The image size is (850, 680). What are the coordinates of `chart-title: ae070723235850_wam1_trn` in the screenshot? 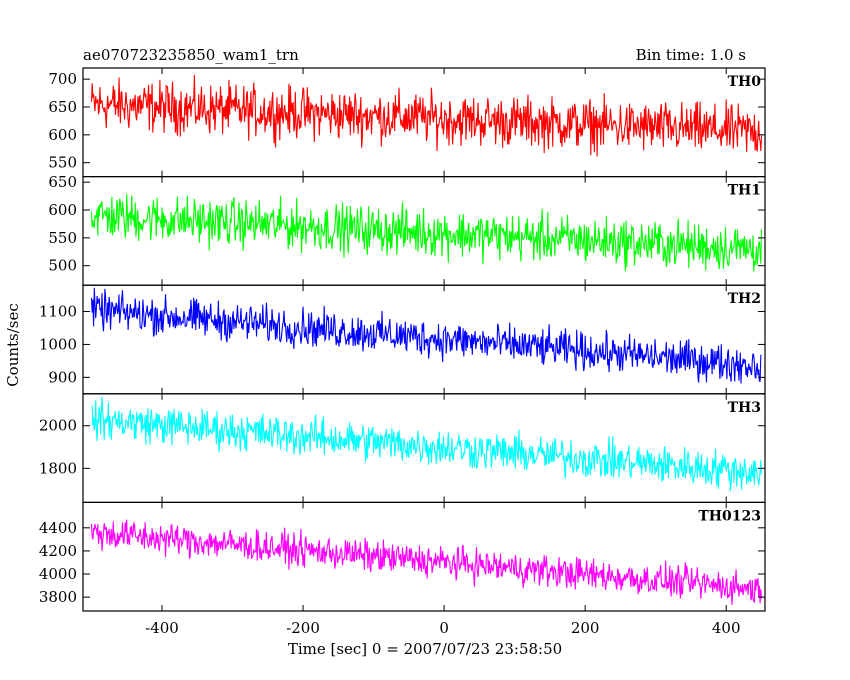 It's located at (191, 55).